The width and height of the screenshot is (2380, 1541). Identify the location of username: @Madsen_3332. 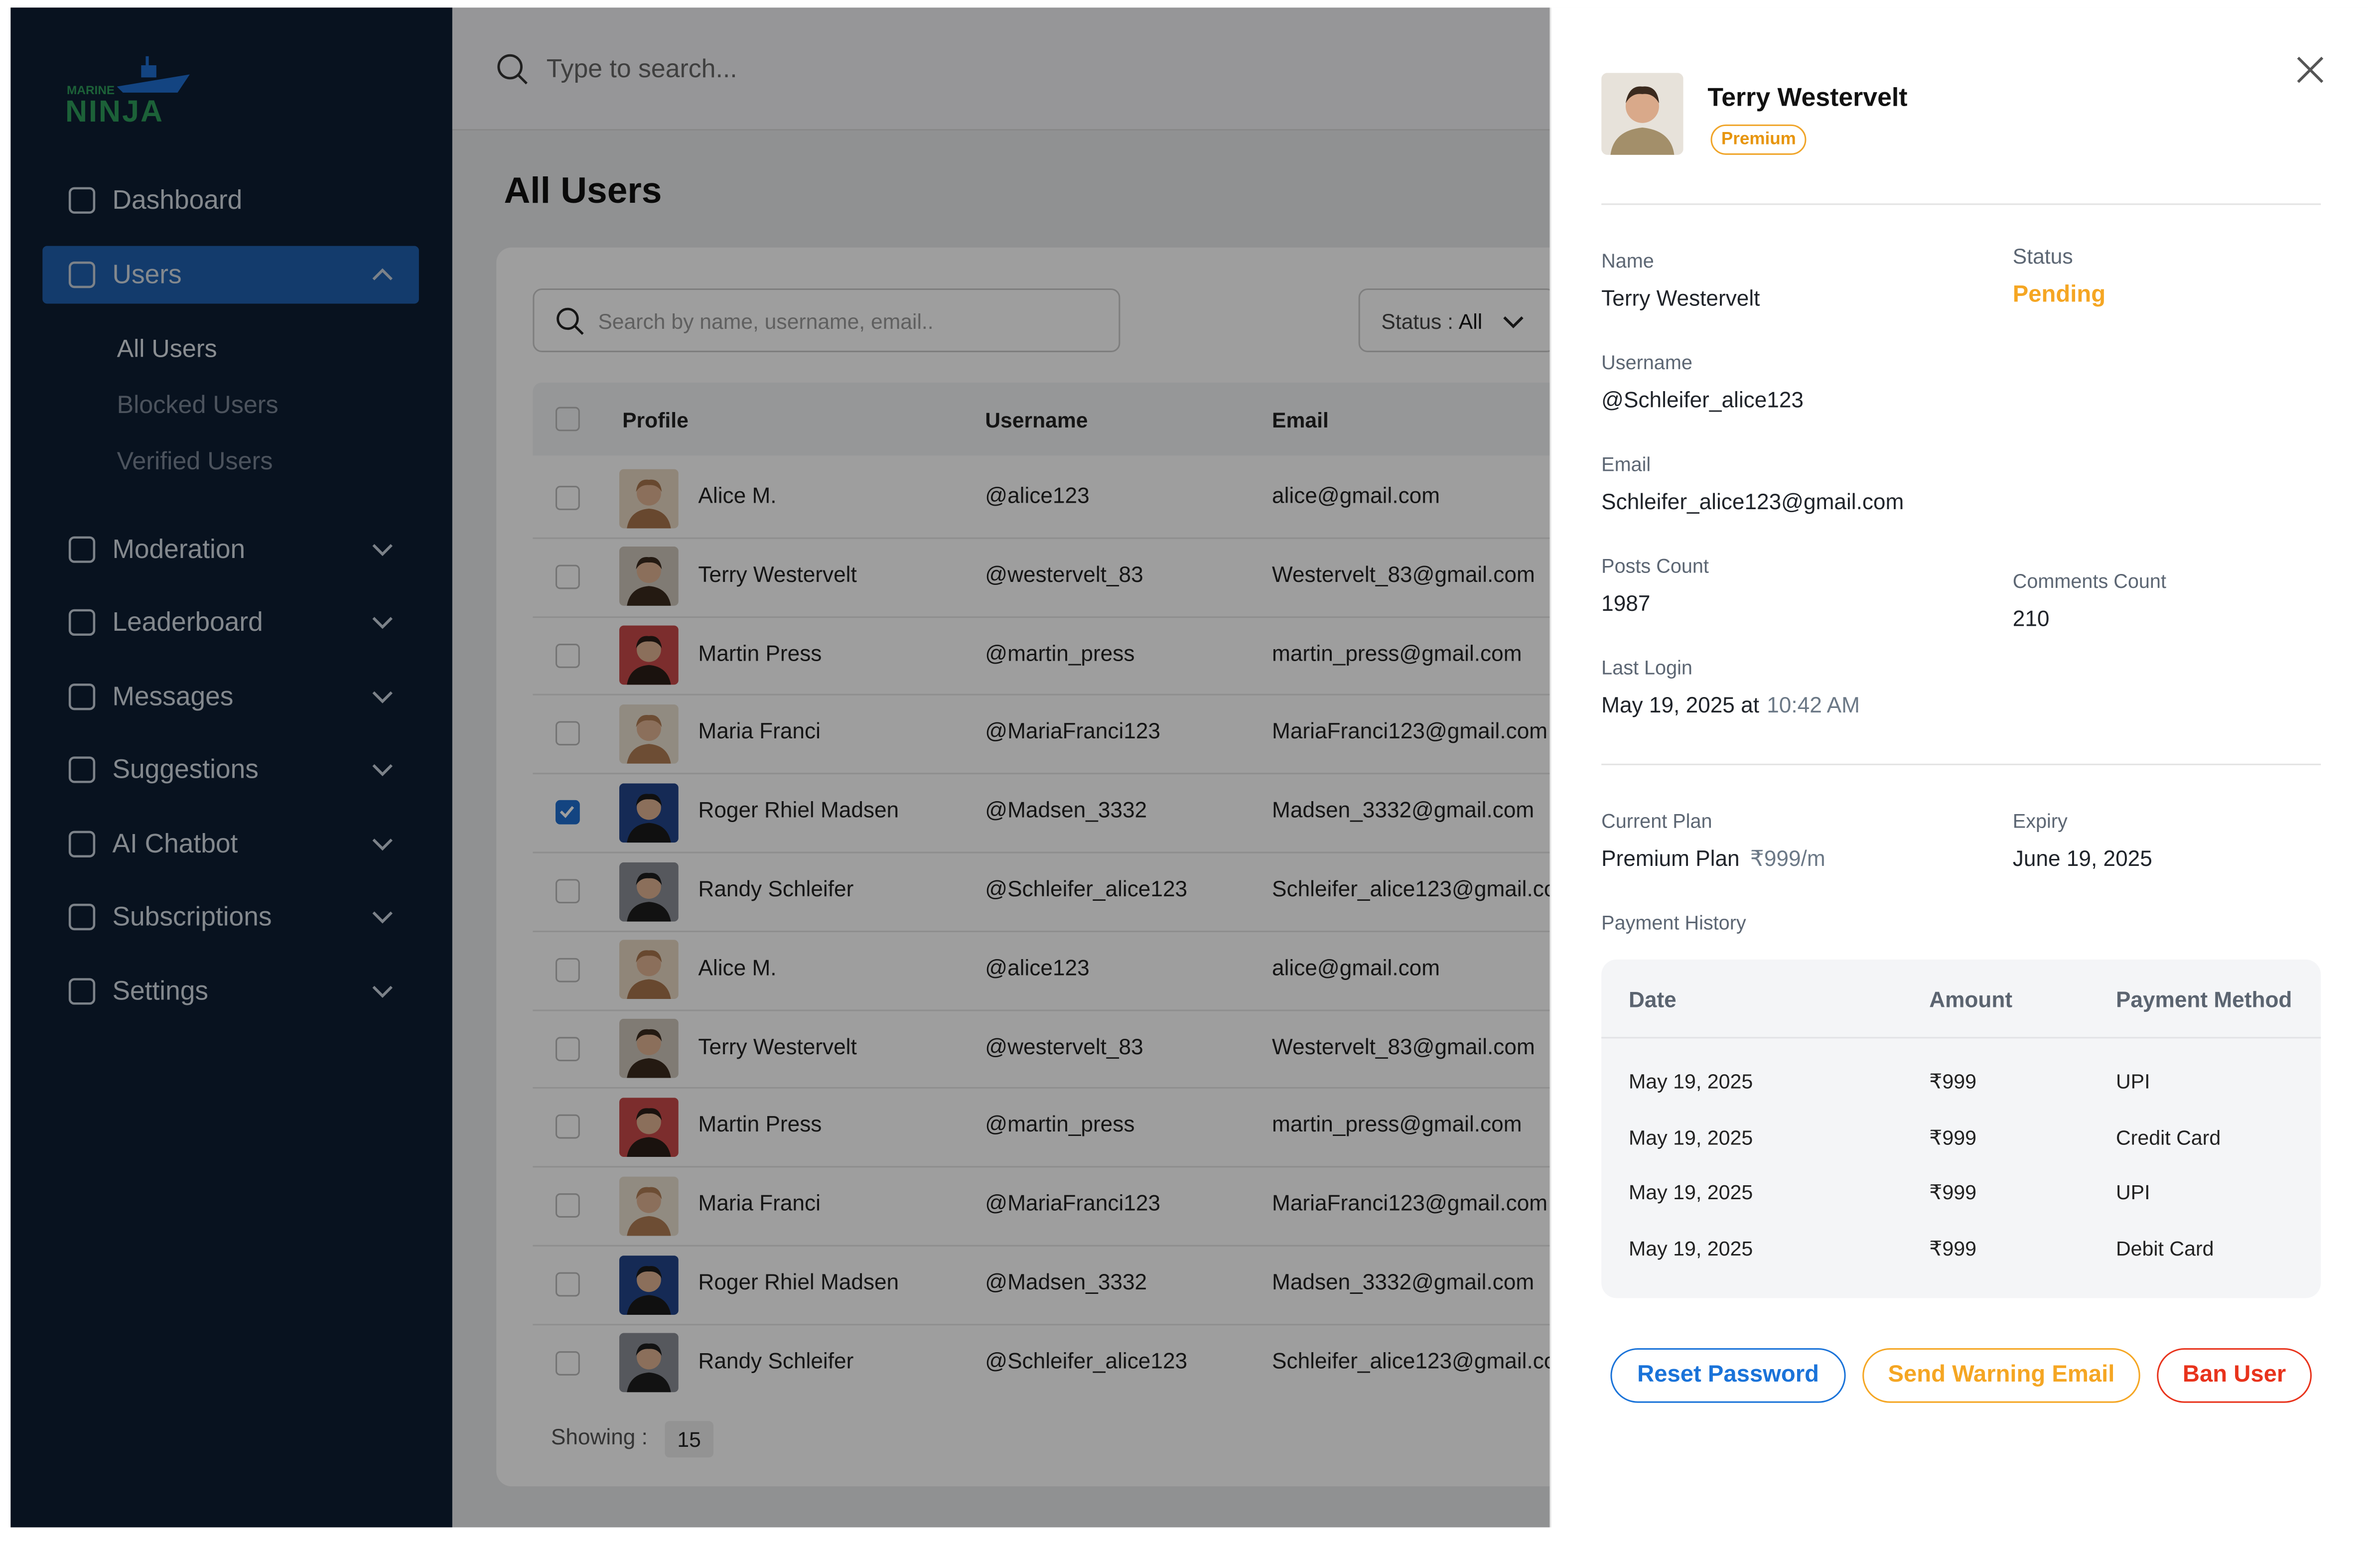
(1066, 812).